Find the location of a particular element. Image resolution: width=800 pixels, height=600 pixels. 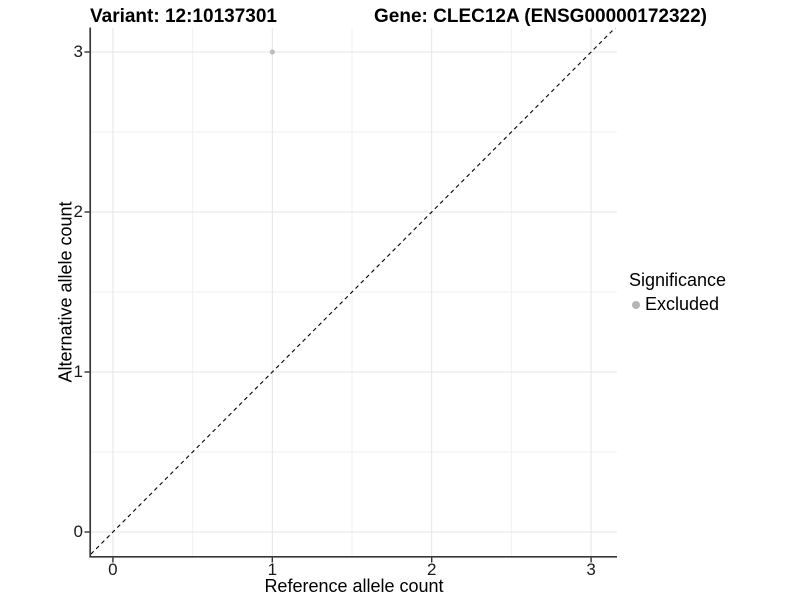

gene-title: Gene: CLEC12A (ENSG00000172322) is located at coordinates (541, 16).